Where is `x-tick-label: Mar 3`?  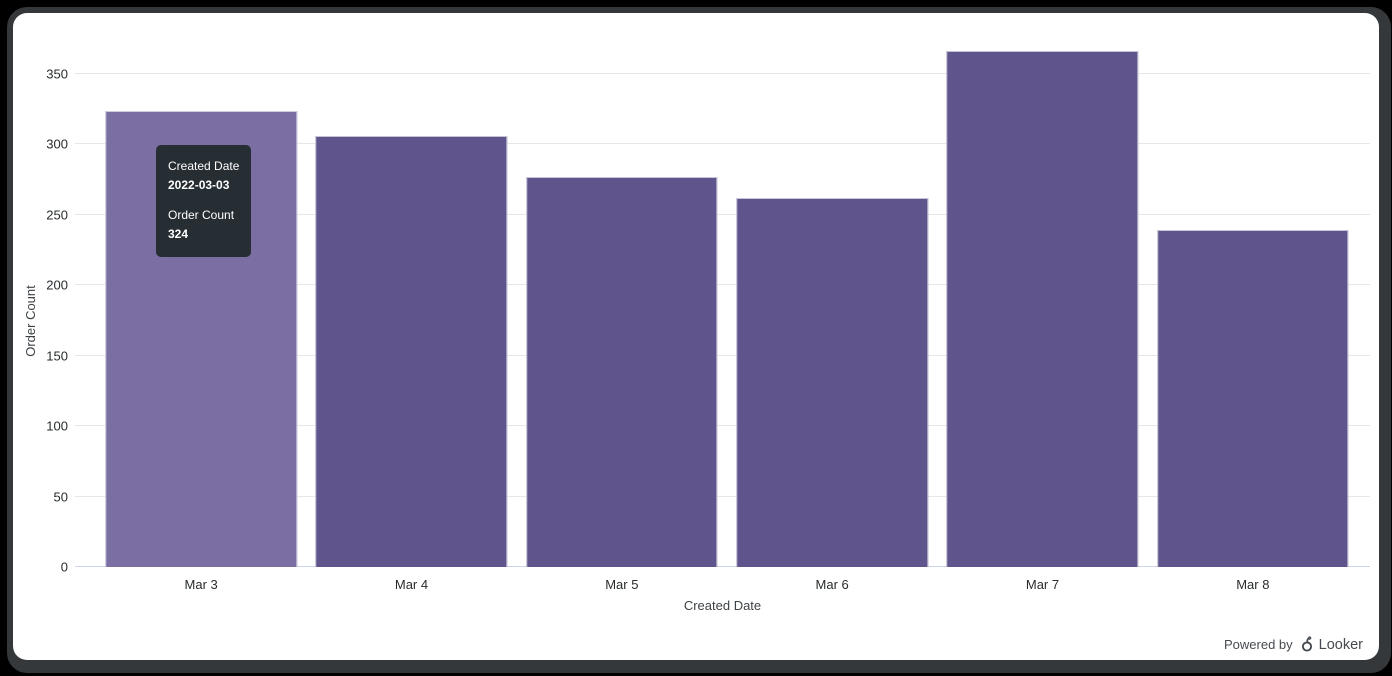 x-tick-label: Mar 3 is located at coordinates (201, 584).